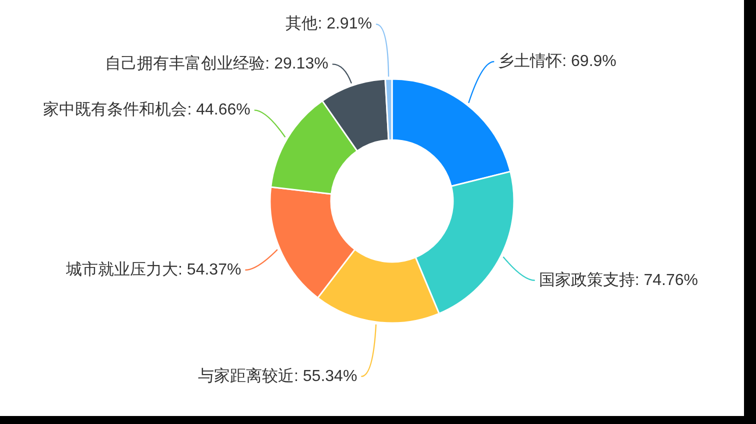  Describe the element at coordinates (278, 376) in the screenshot. I see `data-label: 与家距离较近: 55.34%` at that location.